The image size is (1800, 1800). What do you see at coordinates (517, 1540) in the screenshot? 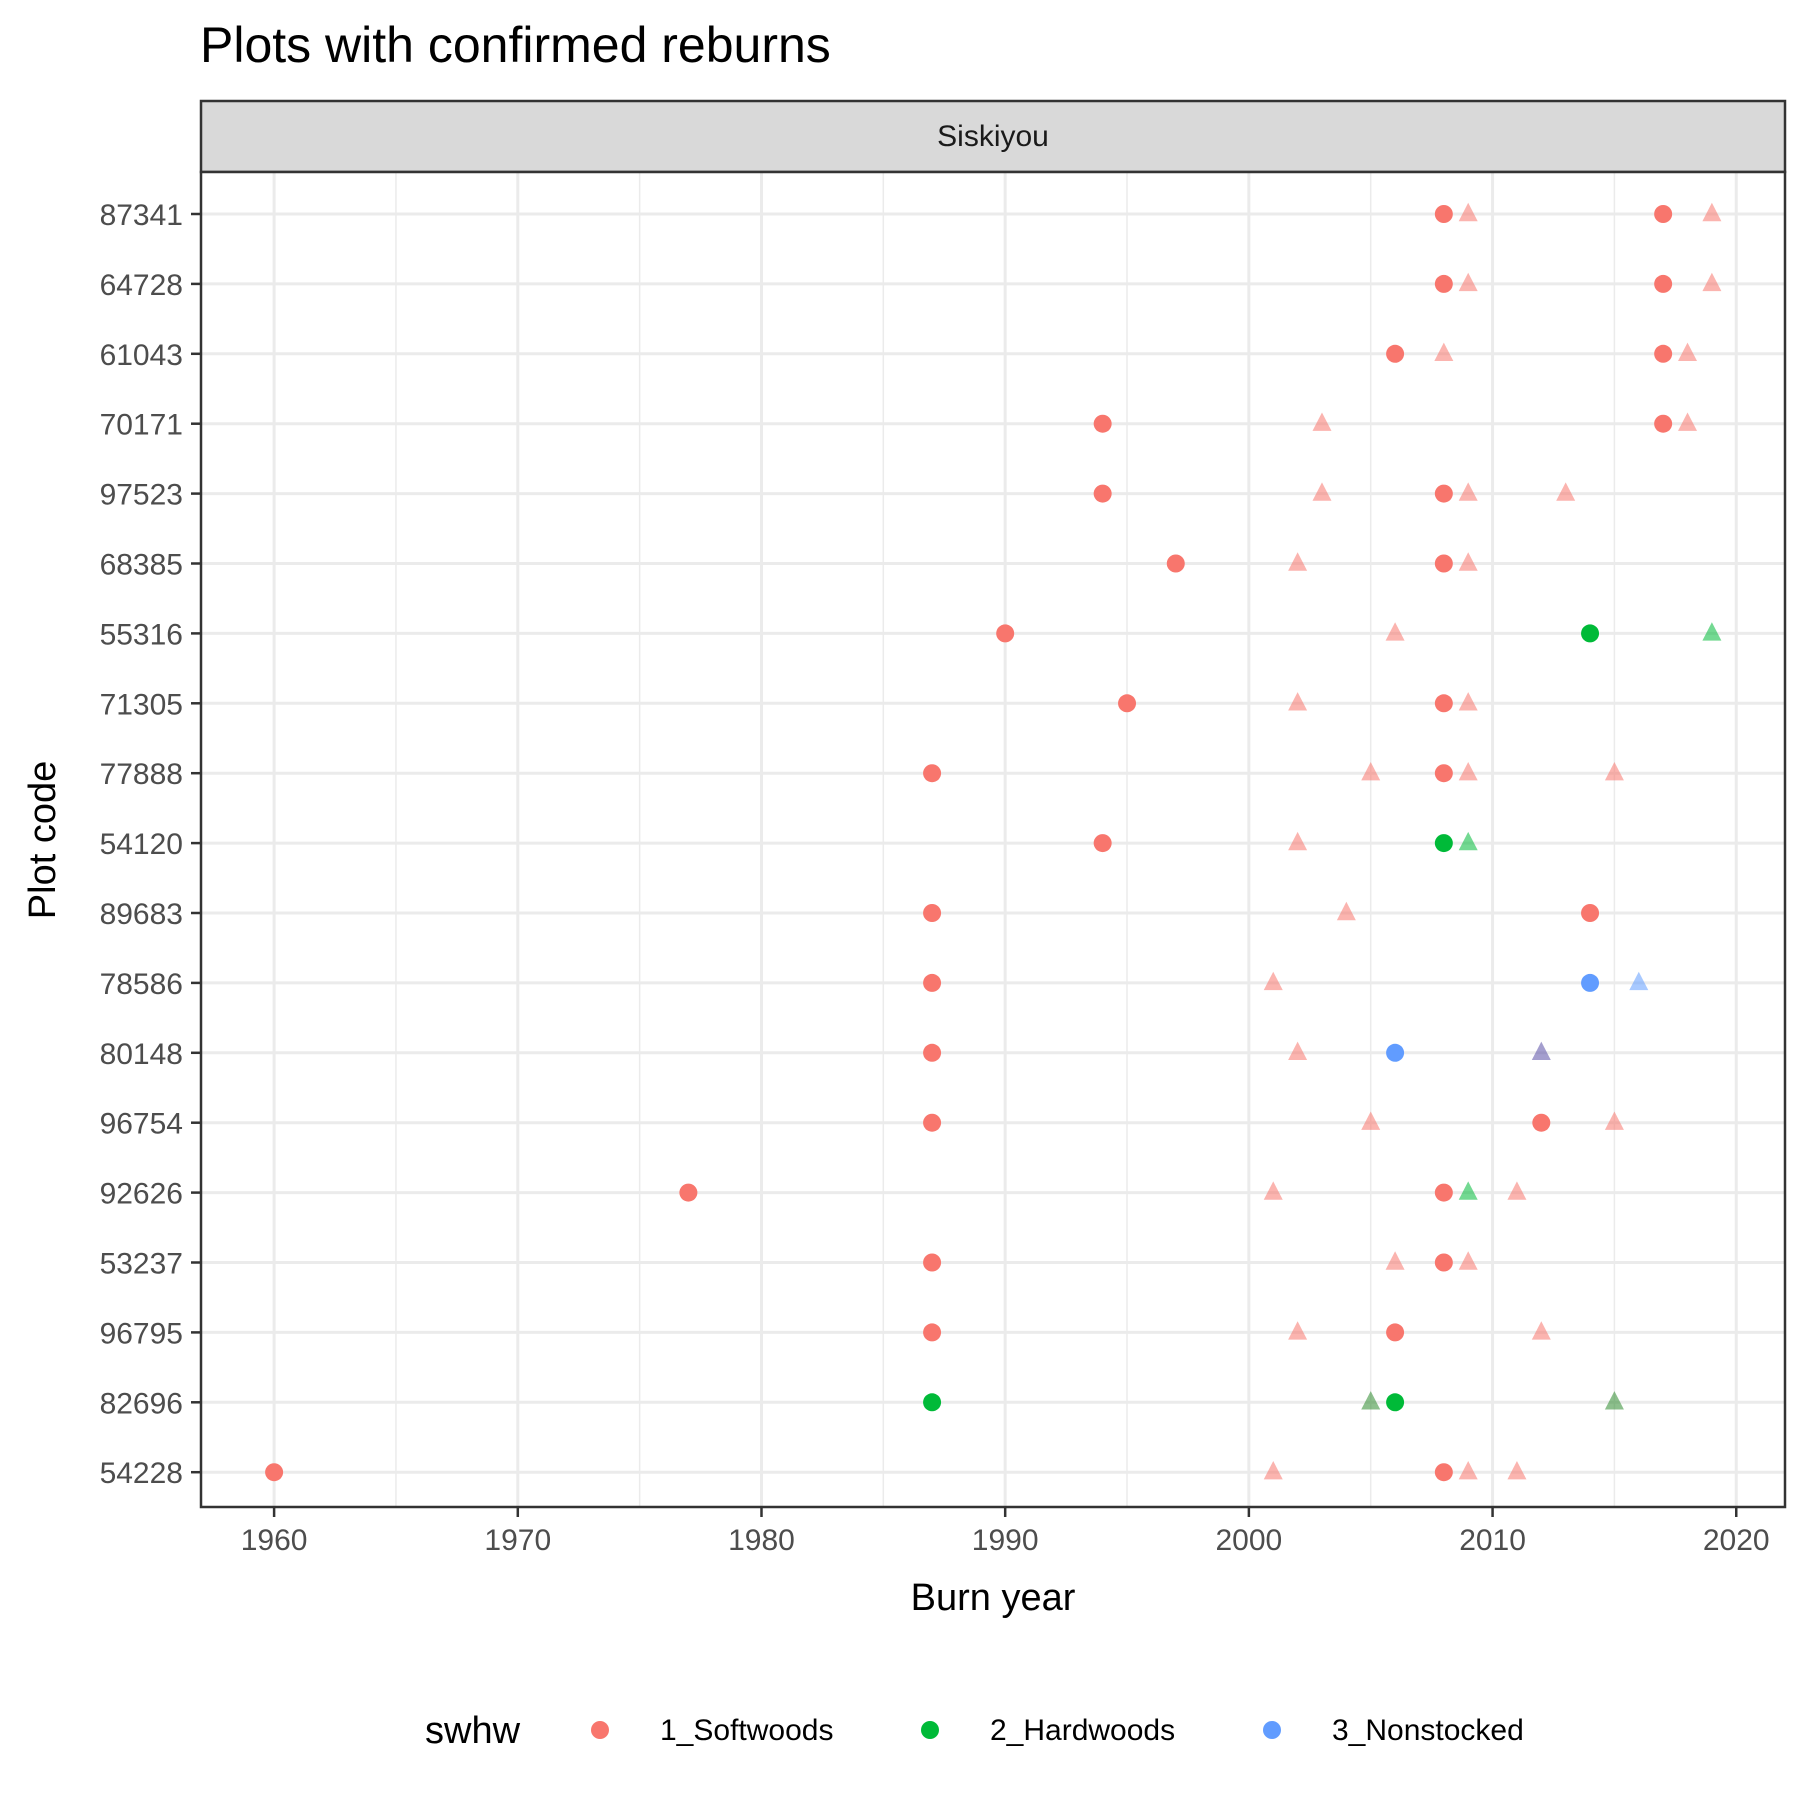
I see `x-tick-label: 1970` at bounding box center [517, 1540].